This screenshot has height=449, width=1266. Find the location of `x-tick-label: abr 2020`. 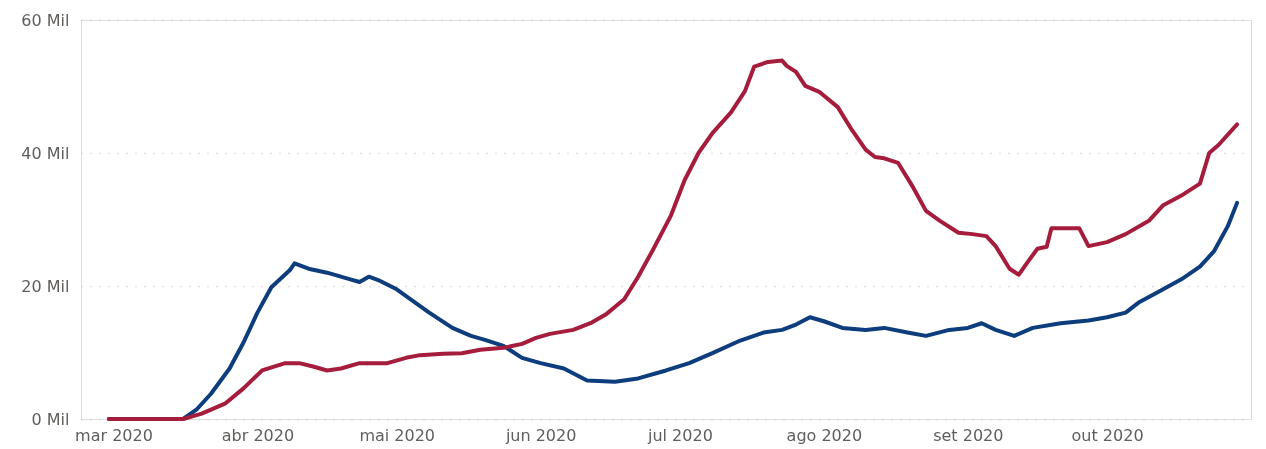

x-tick-label: abr 2020 is located at coordinates (258, 435).